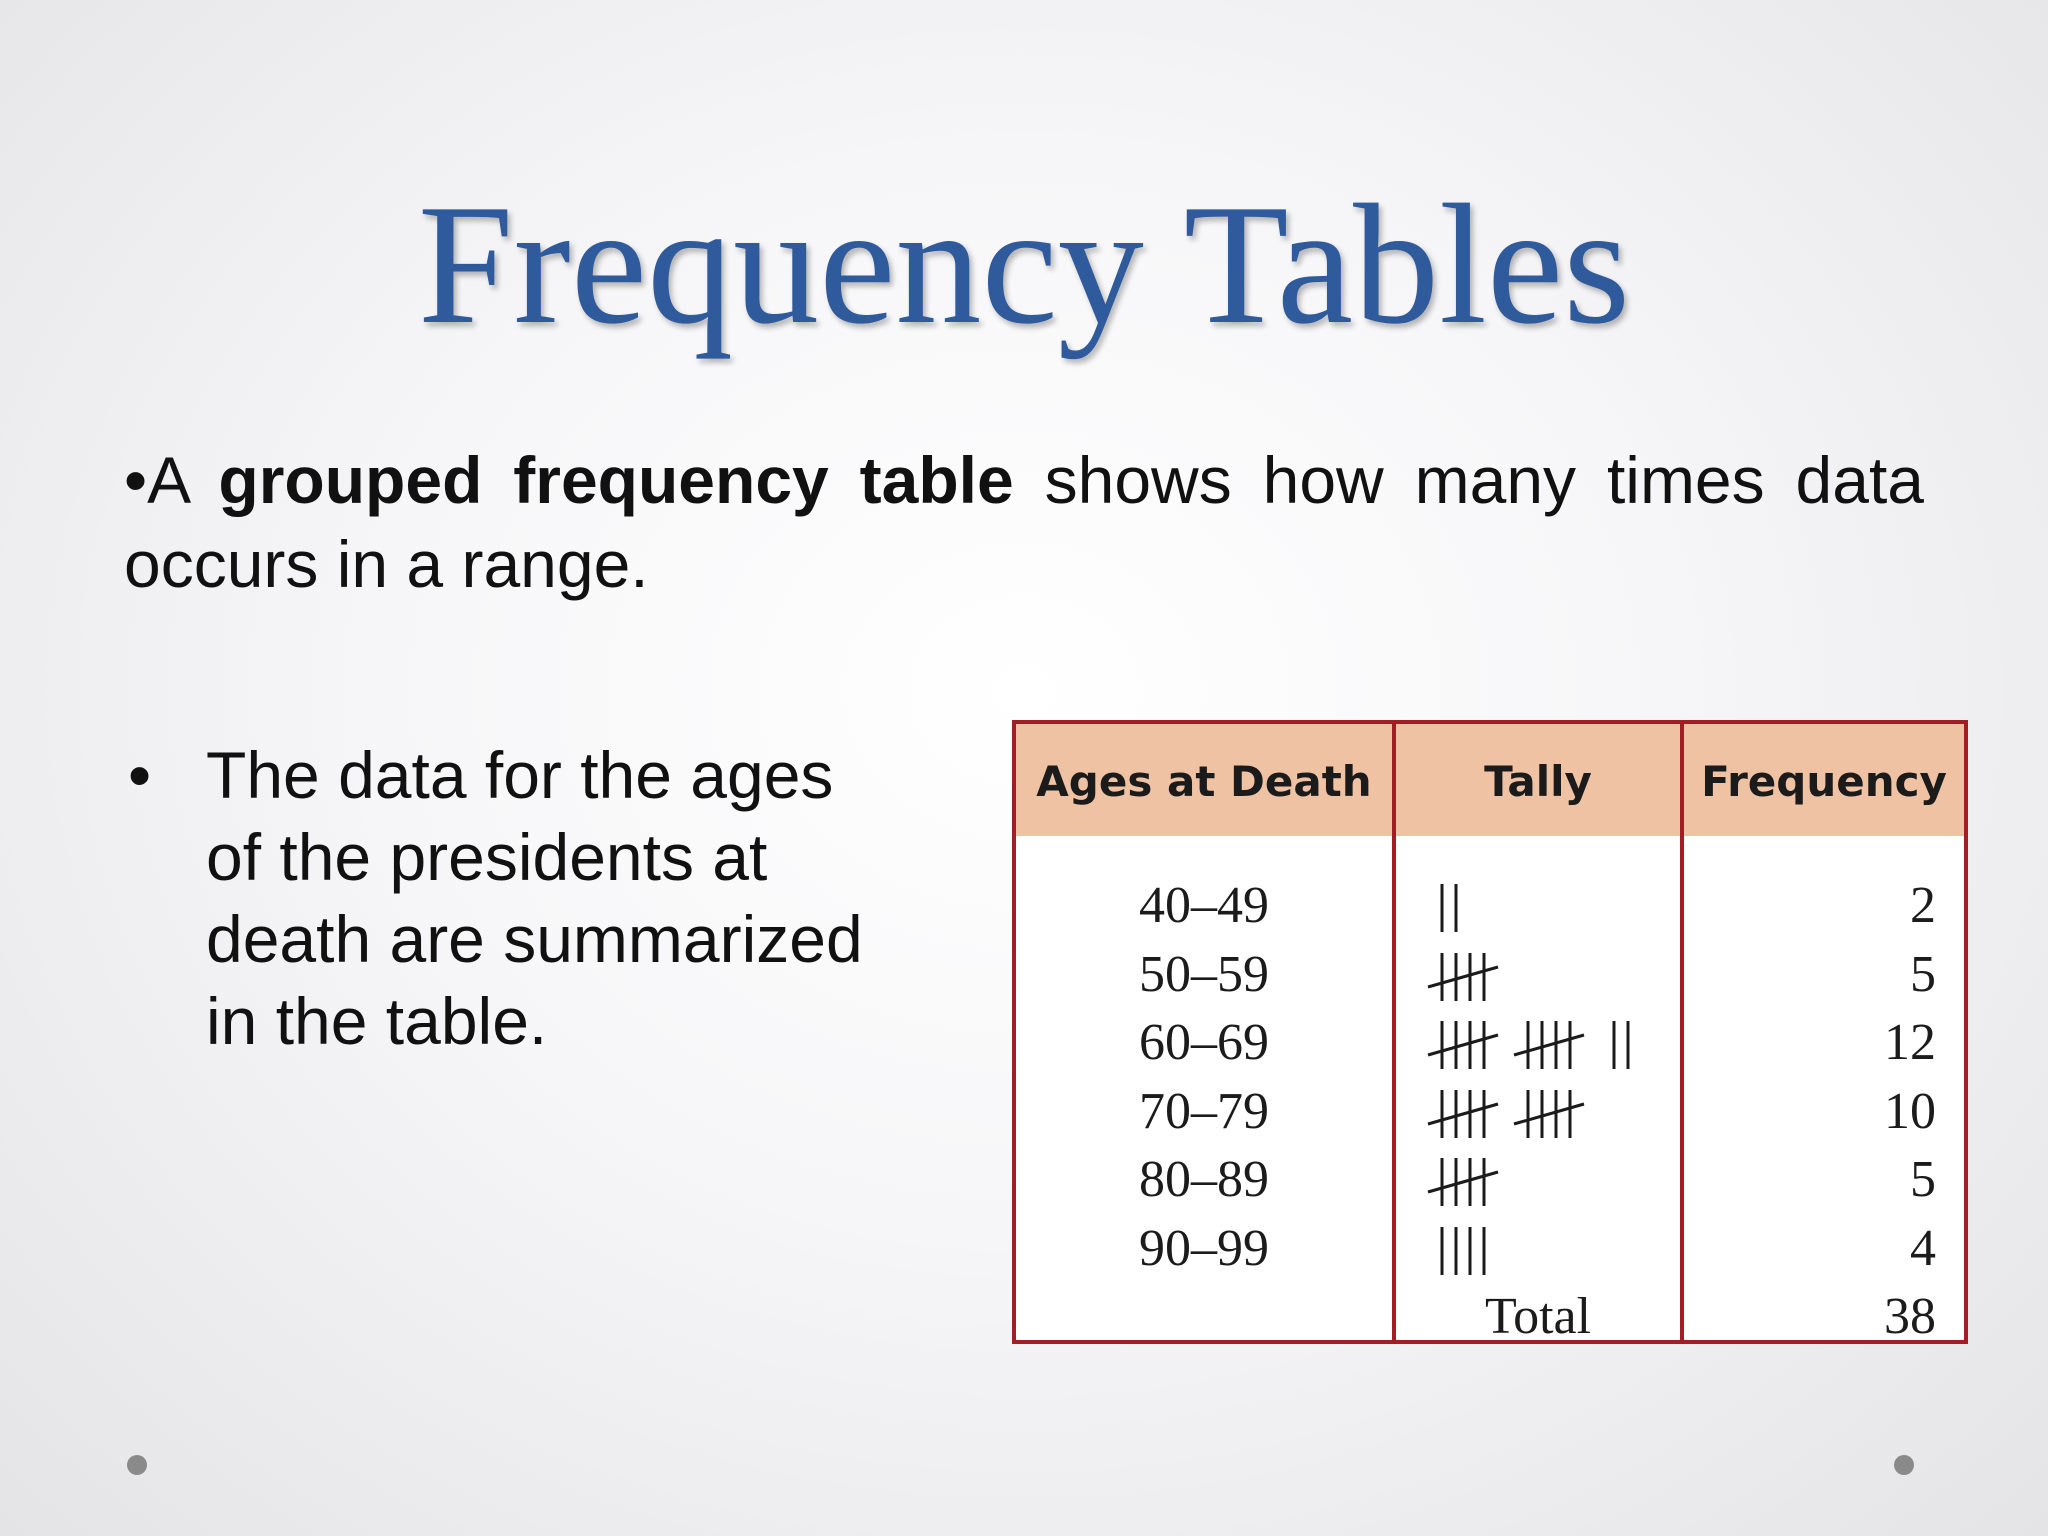  What do you see at coordinates (1024, 265) in the screenshot?
I see `slide-title: Frequency Tables` at bounding box center [1024, 265].